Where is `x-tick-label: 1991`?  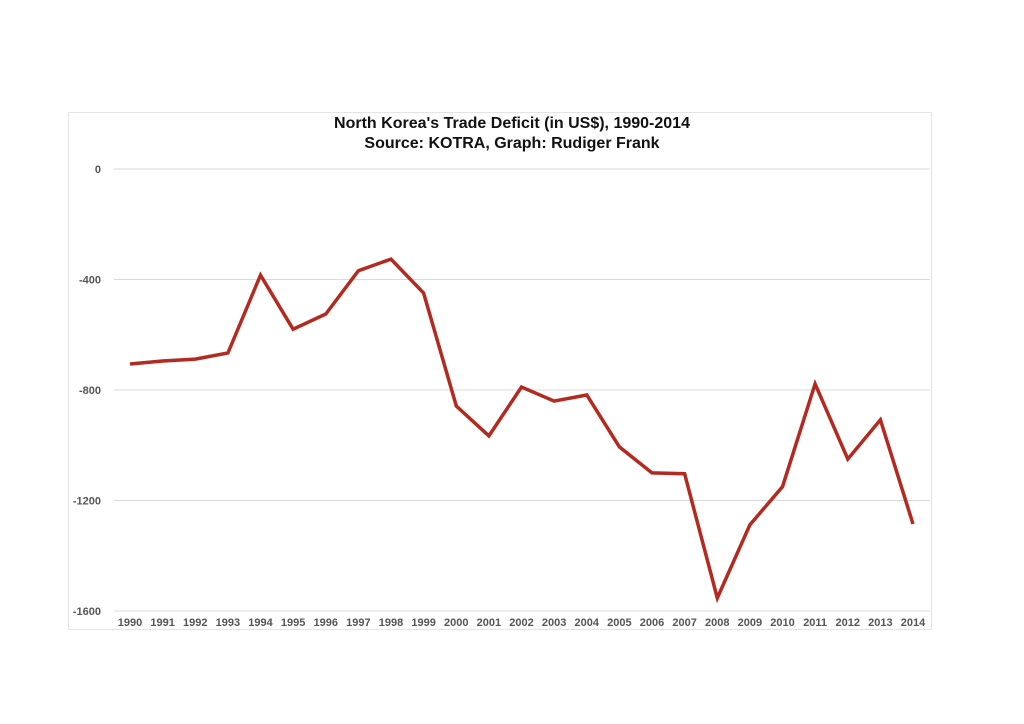 x-tick-label: 1991 is located at coordinates (162, 623).